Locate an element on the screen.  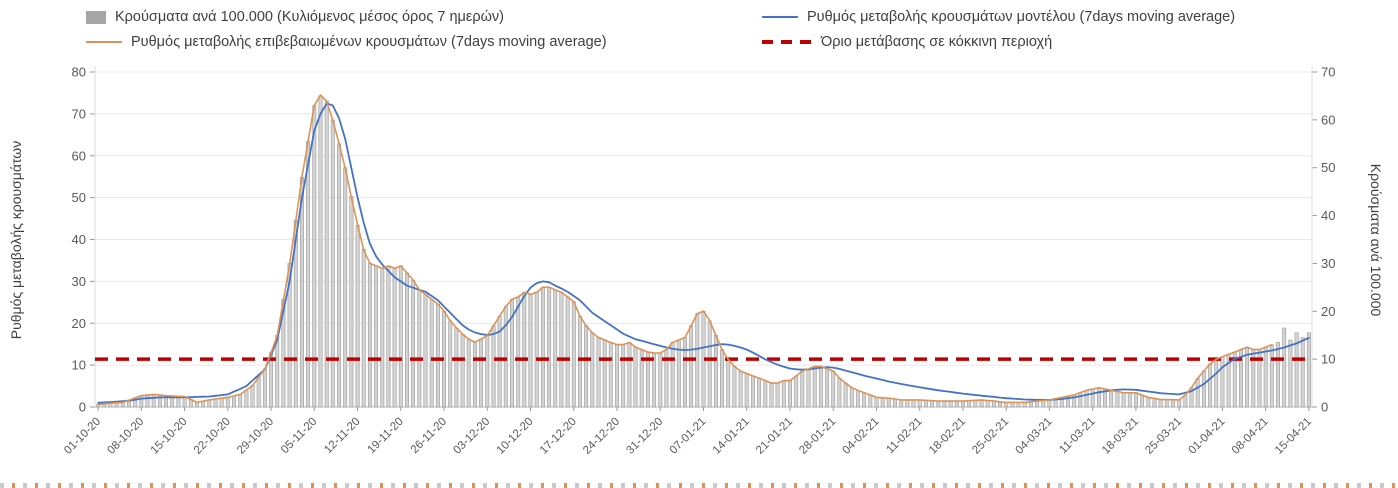
svg-text: 28-01-21 is located at coordinates (817, 436).